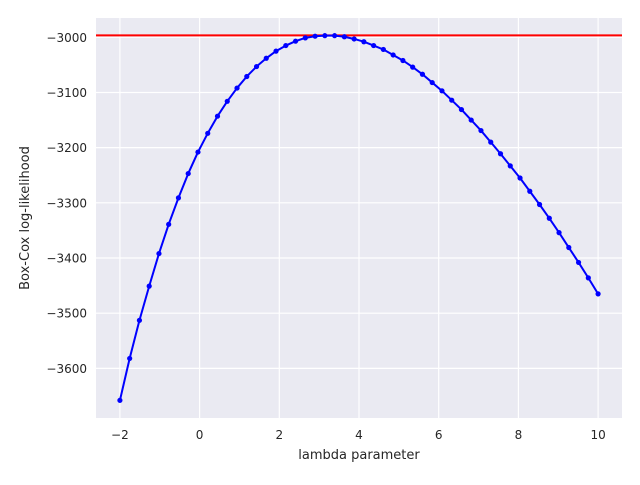 This screenshot has height=485, width=640. What do you see at coordinates (597, 435) in the screenshot?
I see `x-tick-label: 10` at bounding box center [597, 435].